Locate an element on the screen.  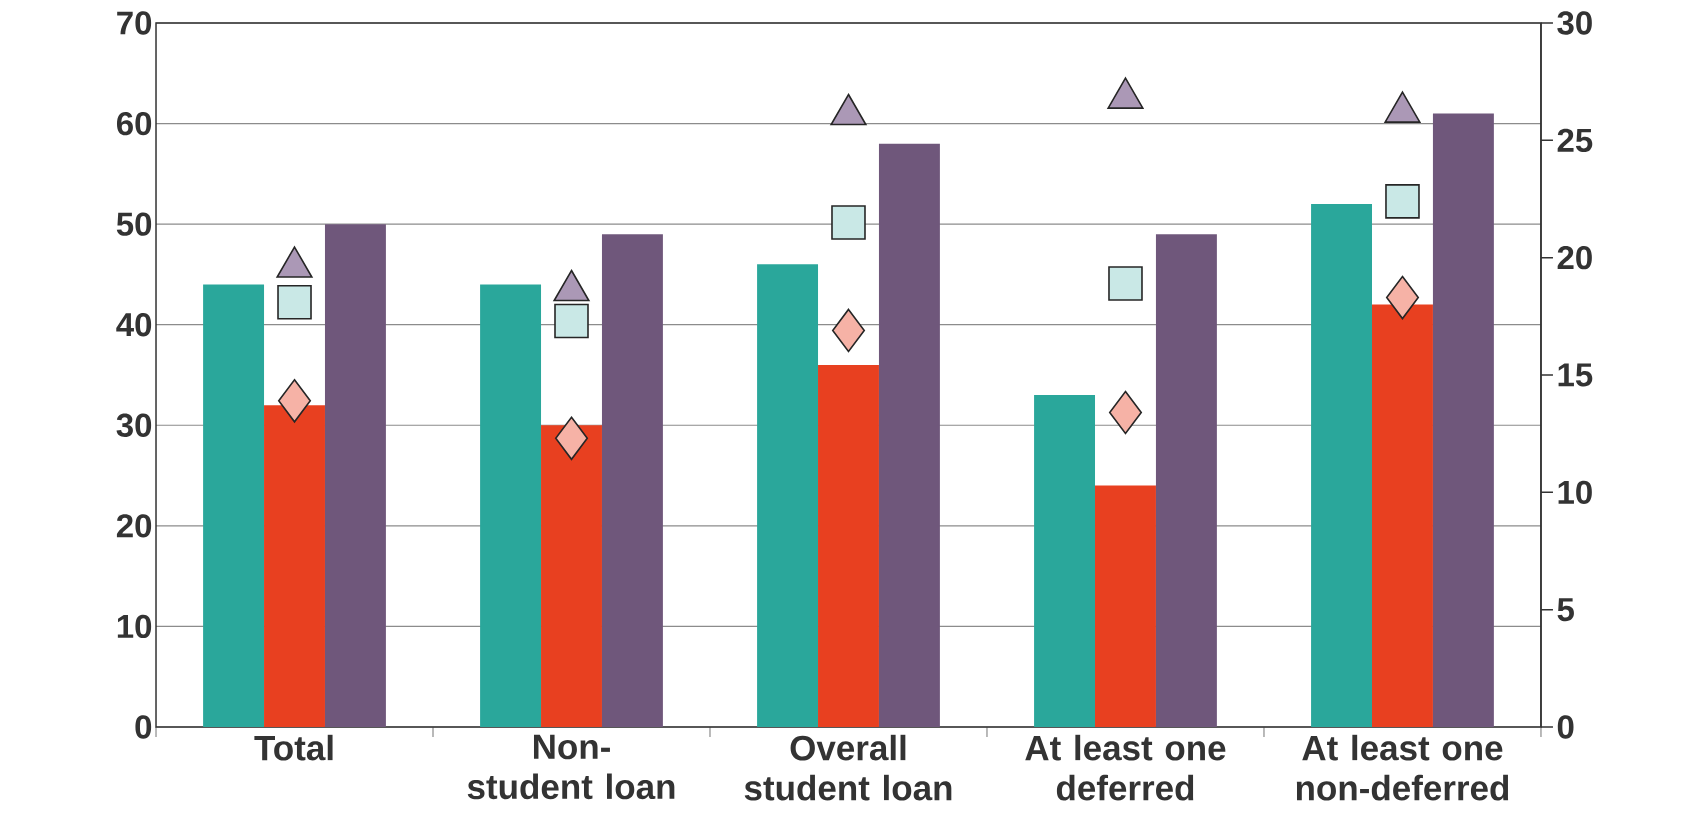
y2-tick-label: 15 is located at coordinates (1575, 375).